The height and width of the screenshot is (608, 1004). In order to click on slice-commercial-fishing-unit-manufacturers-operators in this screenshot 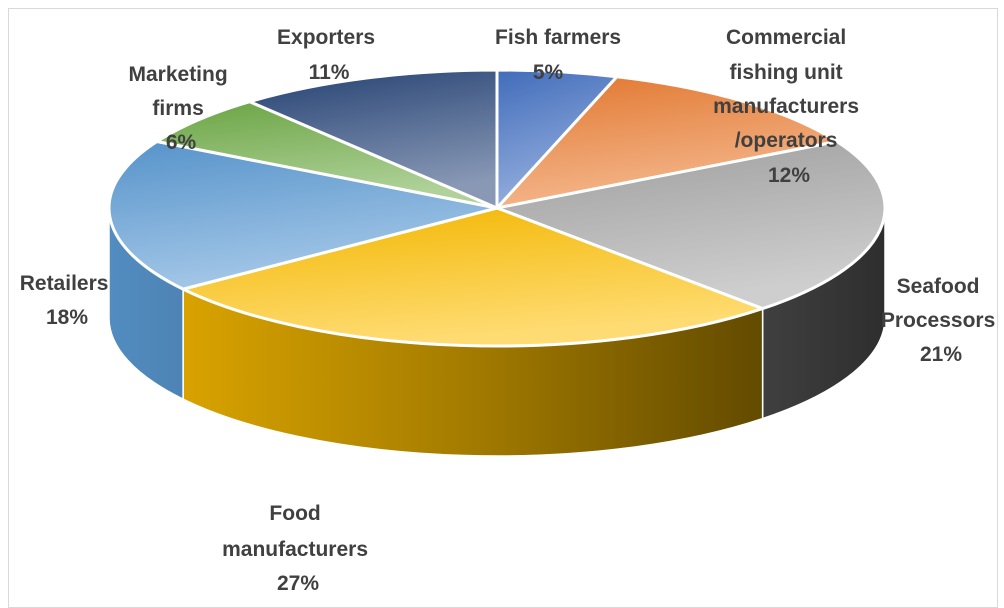, I will do `click(667, 142)`.